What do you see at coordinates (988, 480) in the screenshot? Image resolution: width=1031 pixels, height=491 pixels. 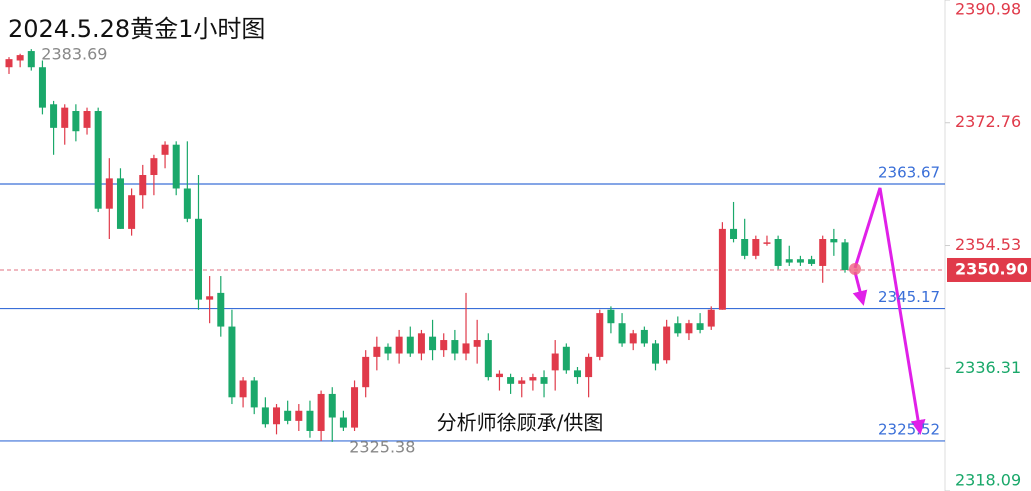 I see `y-tick-label: 2318.09` at bounding box center [988, 480].